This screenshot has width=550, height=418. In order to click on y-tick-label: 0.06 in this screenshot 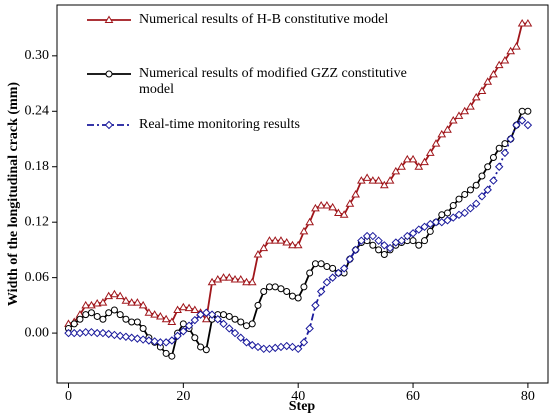, I will do `click(37, 277)`.